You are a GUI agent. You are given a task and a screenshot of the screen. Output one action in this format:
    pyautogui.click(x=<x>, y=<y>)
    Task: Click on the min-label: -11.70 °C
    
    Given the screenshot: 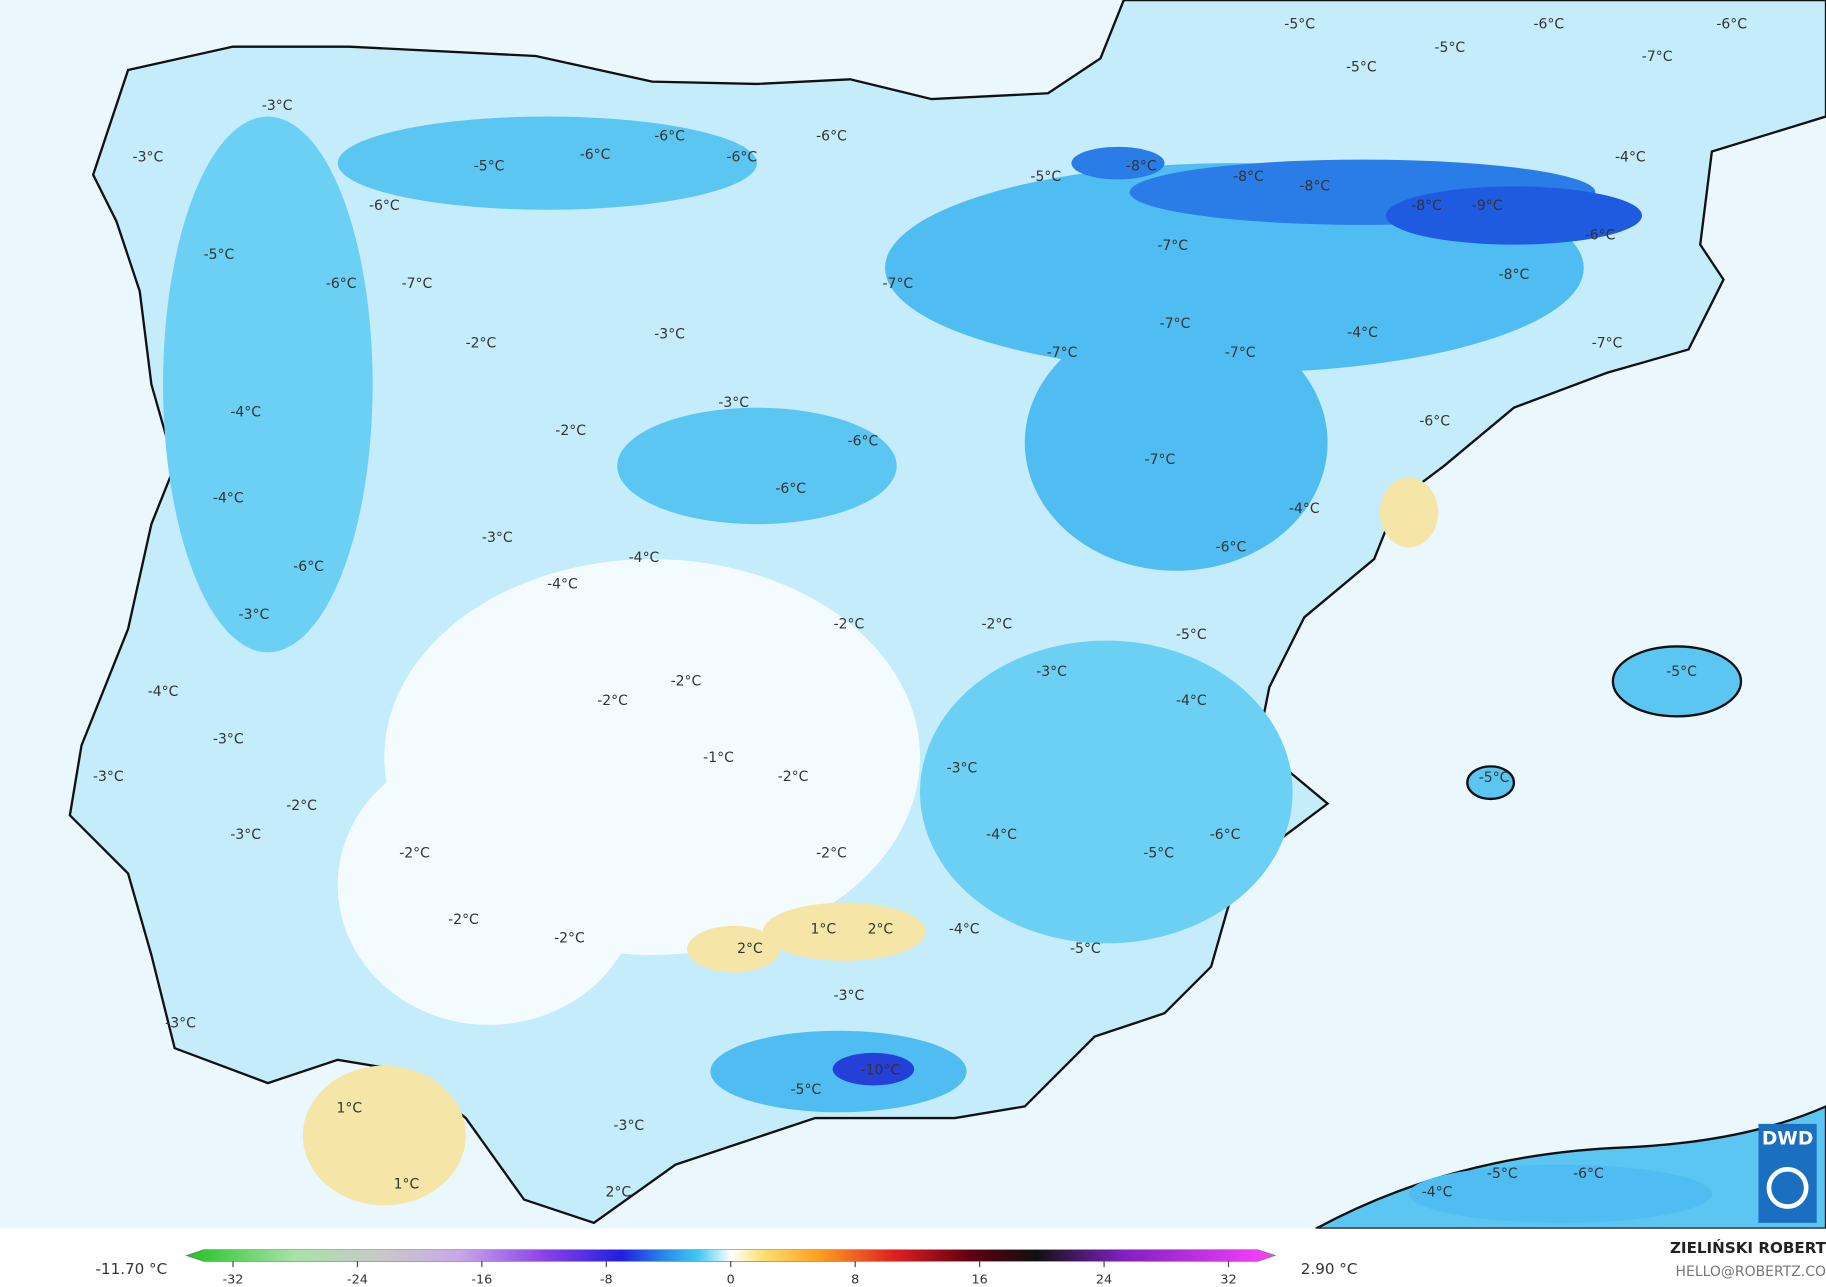 What is the action you would take?
    pyautogui.click(x=131, y=1269)
    